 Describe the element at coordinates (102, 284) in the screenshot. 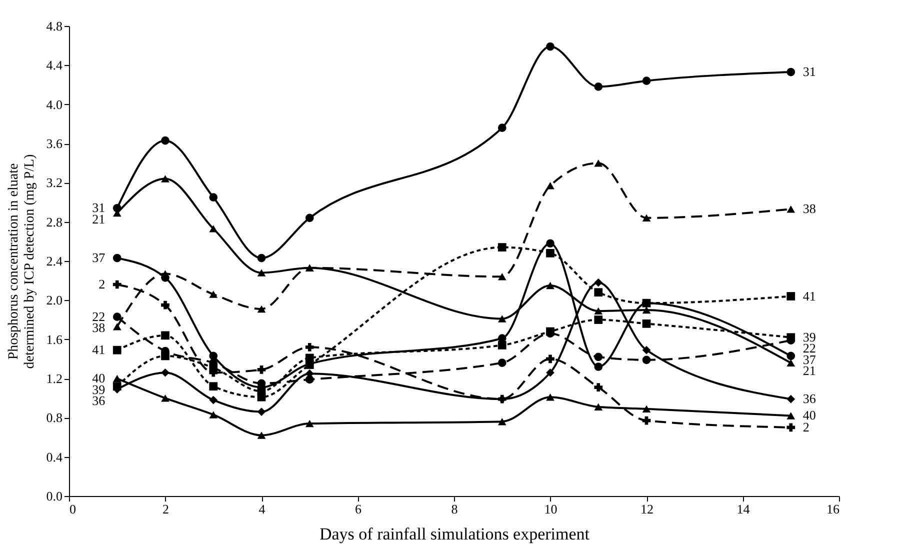

I see `series-label: 2` at that location.